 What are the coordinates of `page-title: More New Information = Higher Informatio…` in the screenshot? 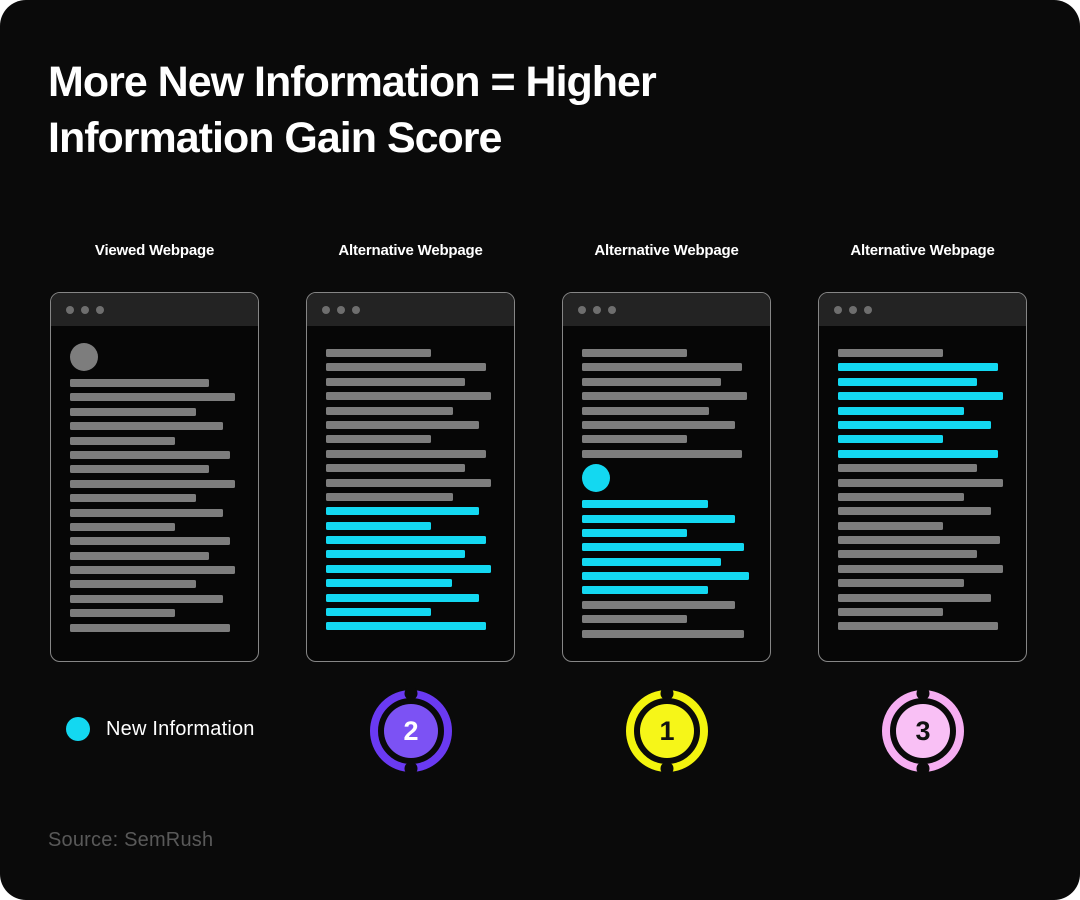 It's located at (352, 110).